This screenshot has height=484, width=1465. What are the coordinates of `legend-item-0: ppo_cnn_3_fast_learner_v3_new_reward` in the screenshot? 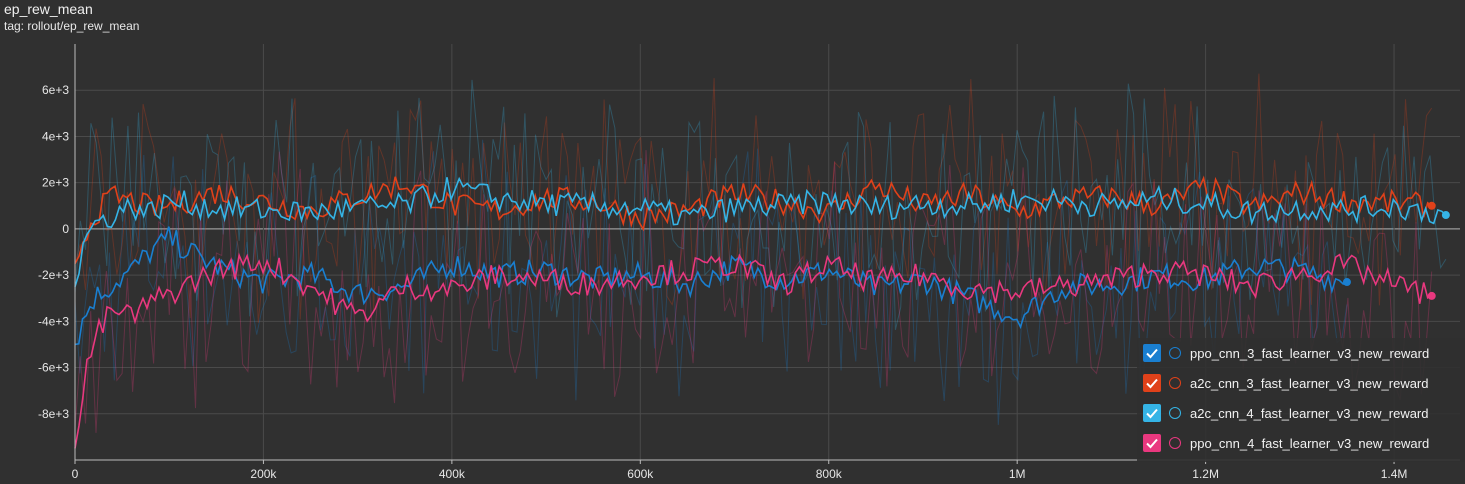 It's located at (1286, 353).